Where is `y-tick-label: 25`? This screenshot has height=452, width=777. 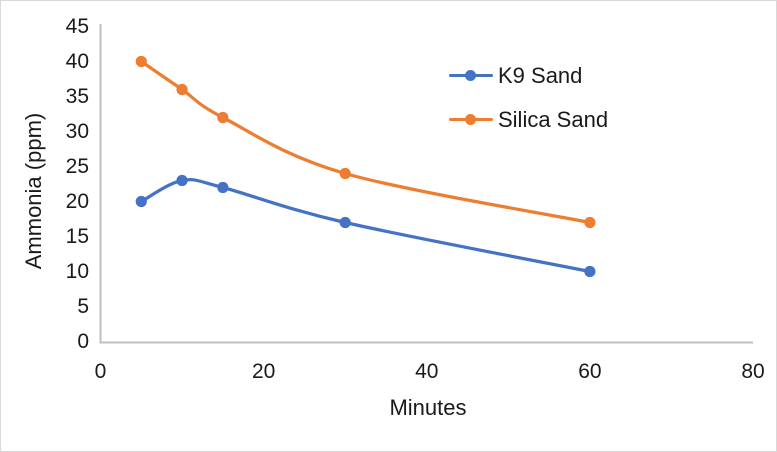
y-tick-label: 25 is located at coordinates (77, 166).